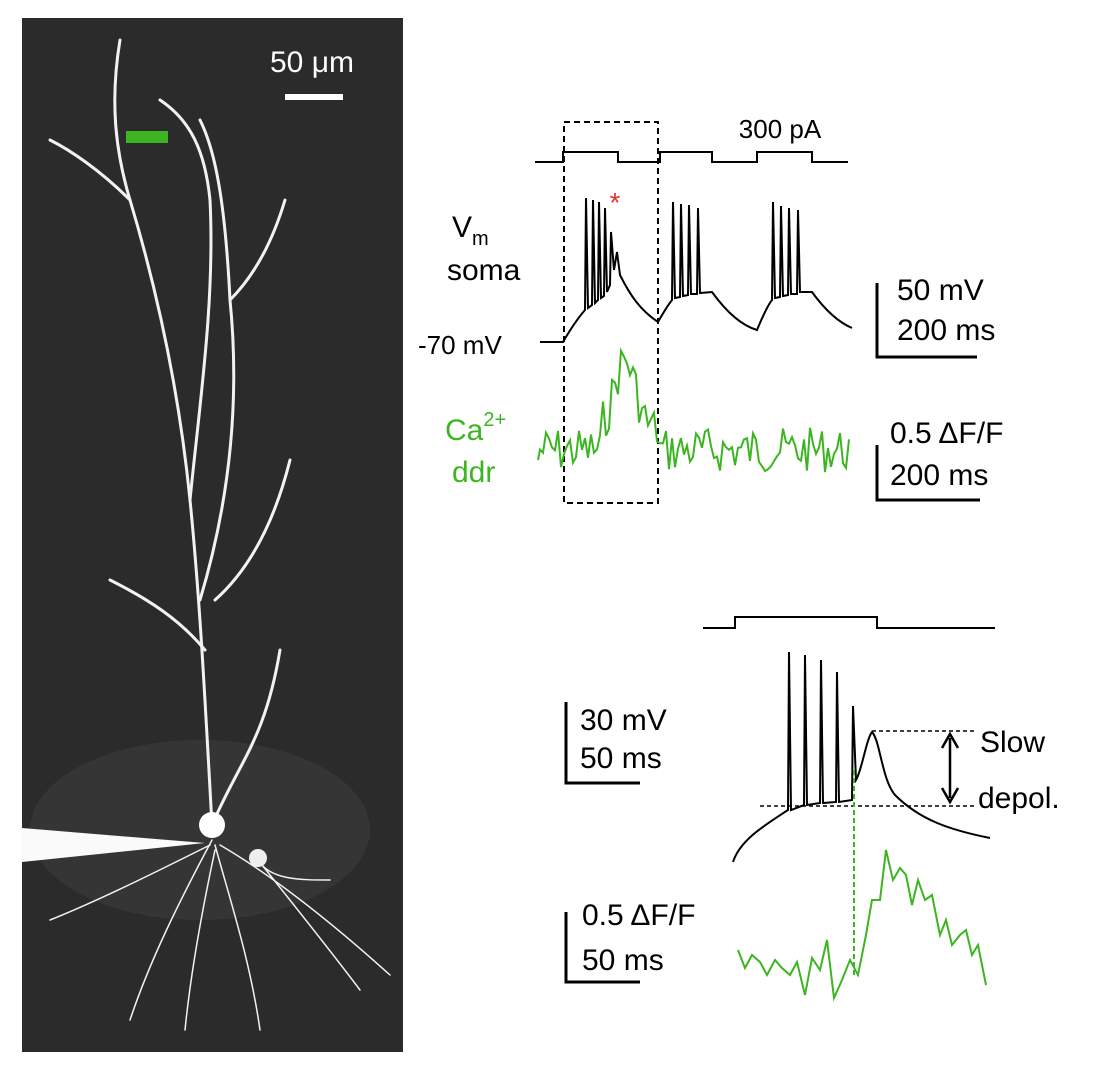  Describe the element at coordinates (950, 768) in the screenshot. I see `double-arrow` at that location.